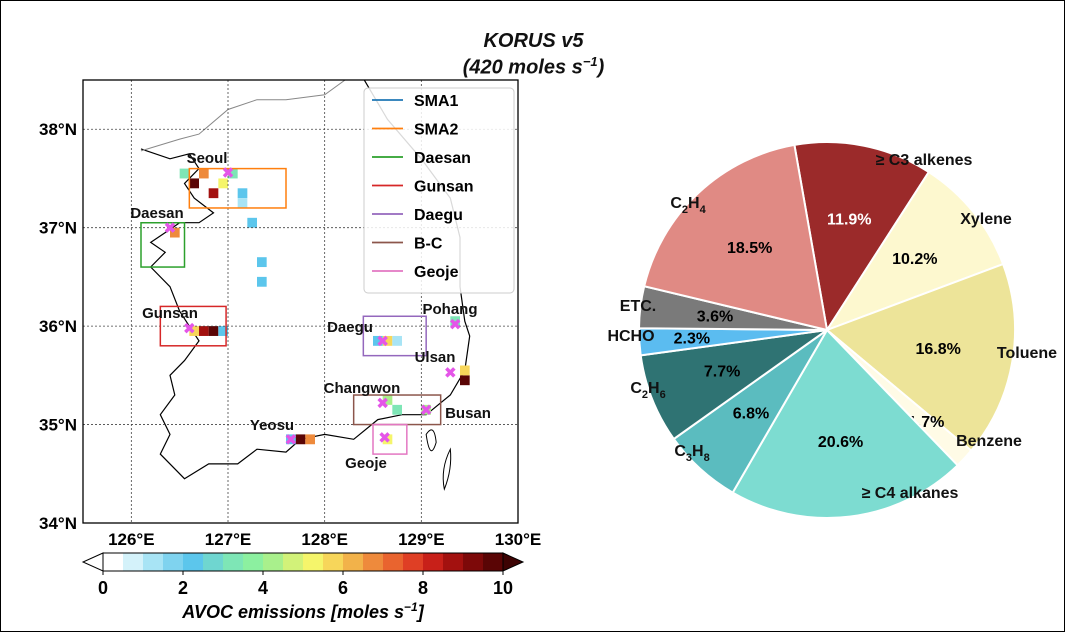 The height and width of the screenshot is (634, 1067). What do you see at coordinates (292, 612) in the screenshot?
I see `colorbar-label-text: AVOC emissions [moles s` at bounding box center [292, 612].